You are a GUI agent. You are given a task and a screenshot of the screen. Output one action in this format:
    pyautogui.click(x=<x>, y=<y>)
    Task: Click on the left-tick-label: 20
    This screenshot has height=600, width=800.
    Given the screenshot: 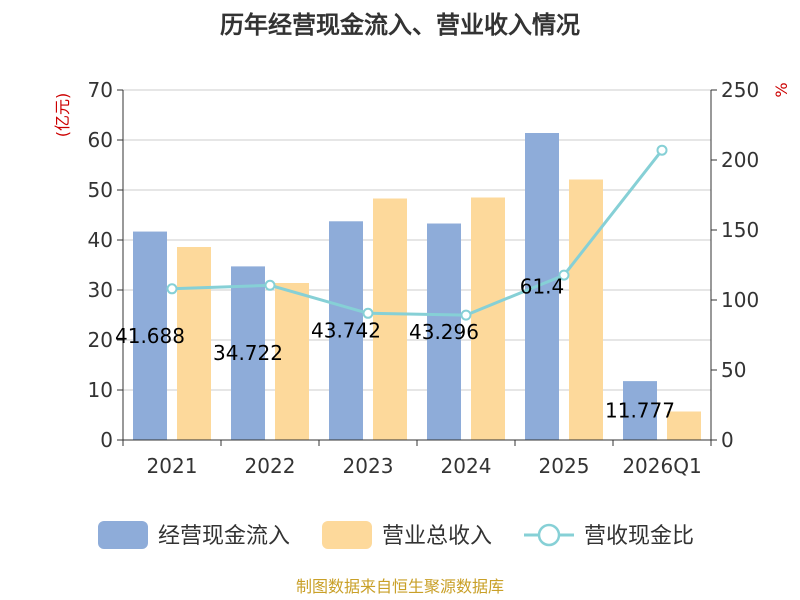 What is the action you would take?
    pyautogui.click(x=100, y=340)
    